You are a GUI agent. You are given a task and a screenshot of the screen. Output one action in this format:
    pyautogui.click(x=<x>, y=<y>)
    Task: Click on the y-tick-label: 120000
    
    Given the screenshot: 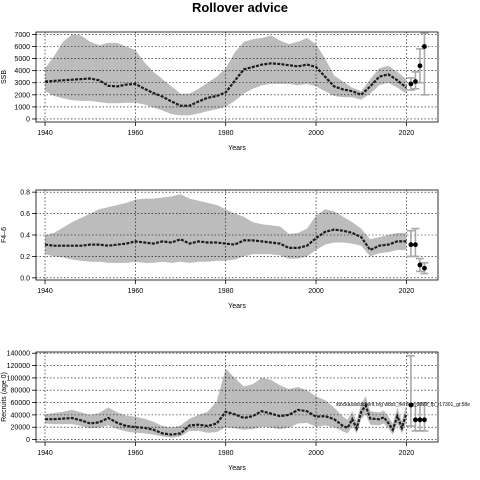 What is the action you would take?
    pyautogui.click(x=18, y=366)
    